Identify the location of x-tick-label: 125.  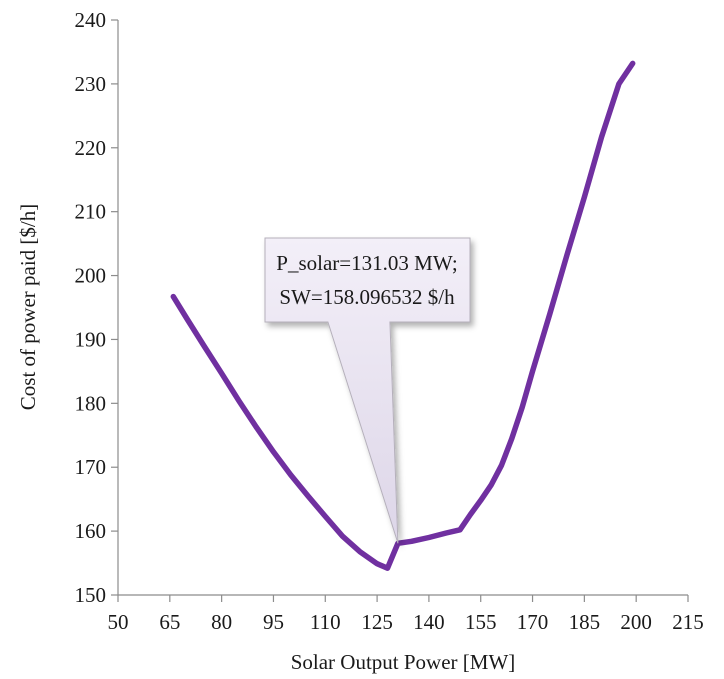
(377, 622).